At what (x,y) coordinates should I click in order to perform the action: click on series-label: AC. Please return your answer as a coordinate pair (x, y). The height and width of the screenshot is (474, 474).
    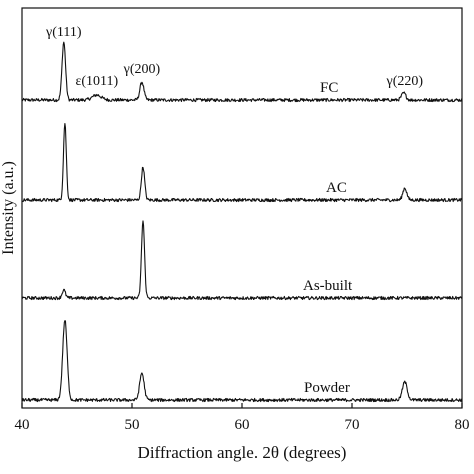
    Looking at the image, I should click on (336, 188).